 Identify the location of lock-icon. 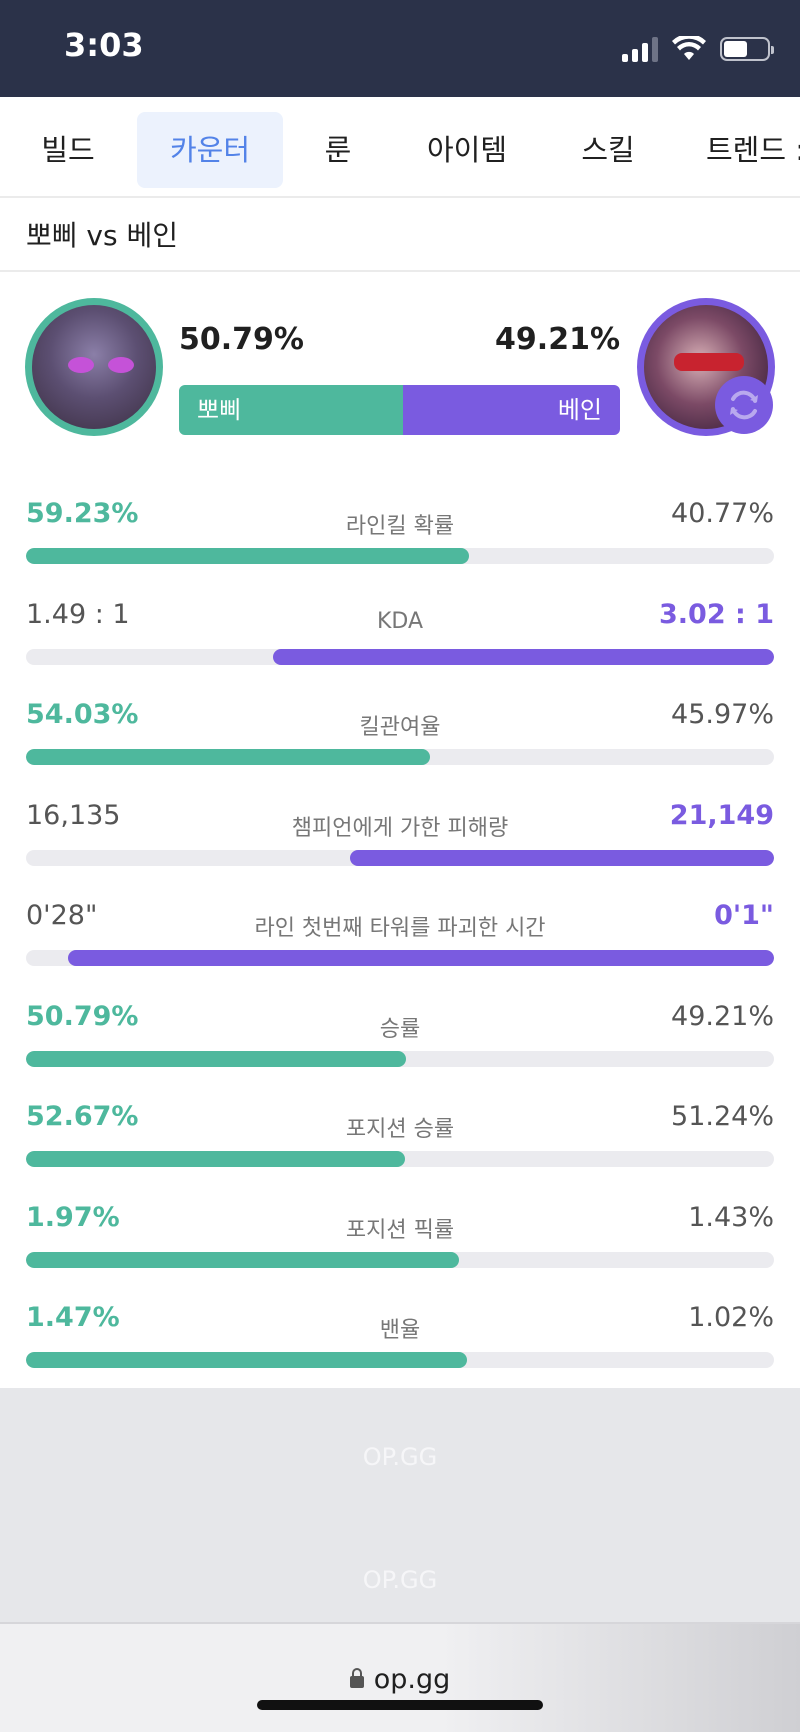
(356, 1678).